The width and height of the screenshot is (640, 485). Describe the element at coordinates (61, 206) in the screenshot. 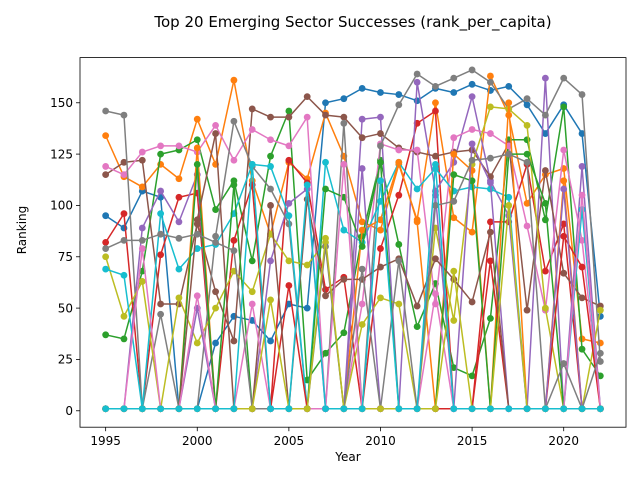

I see `y-tick-label: 100` at that location.